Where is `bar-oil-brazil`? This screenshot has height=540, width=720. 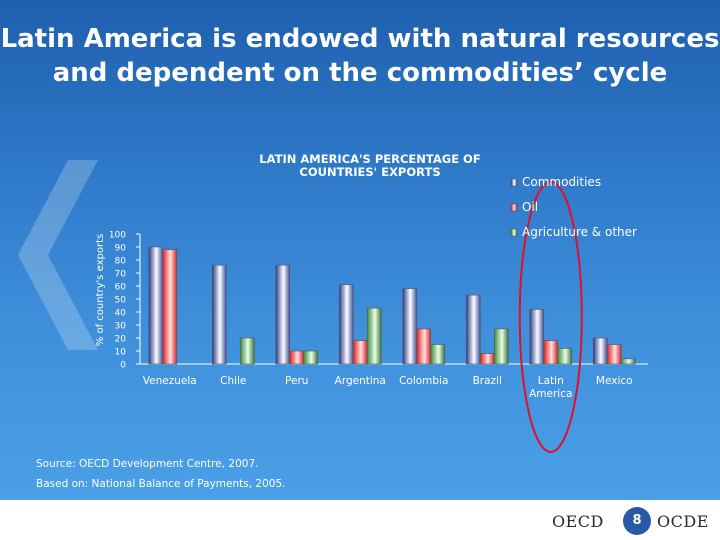 bar-oil-brazil is located at coordinates (487, 359).